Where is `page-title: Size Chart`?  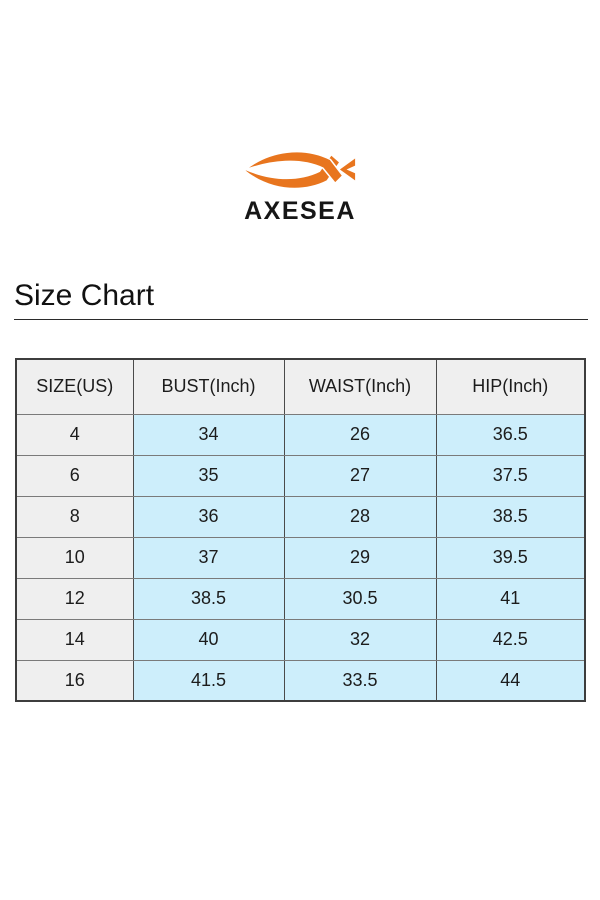 page-title: Size Chart is located at coordinates (301, 300).